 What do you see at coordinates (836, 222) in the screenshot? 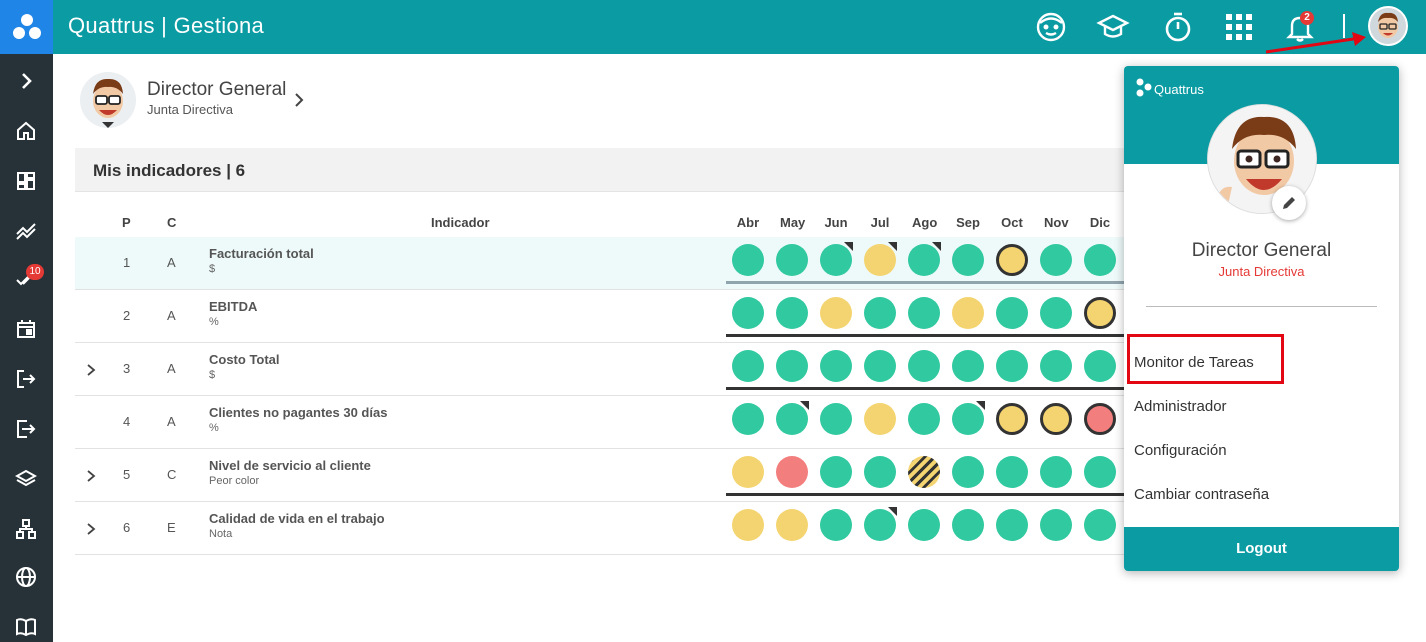
I see `column-header-month: Jun` at bounding box center [836, 222].